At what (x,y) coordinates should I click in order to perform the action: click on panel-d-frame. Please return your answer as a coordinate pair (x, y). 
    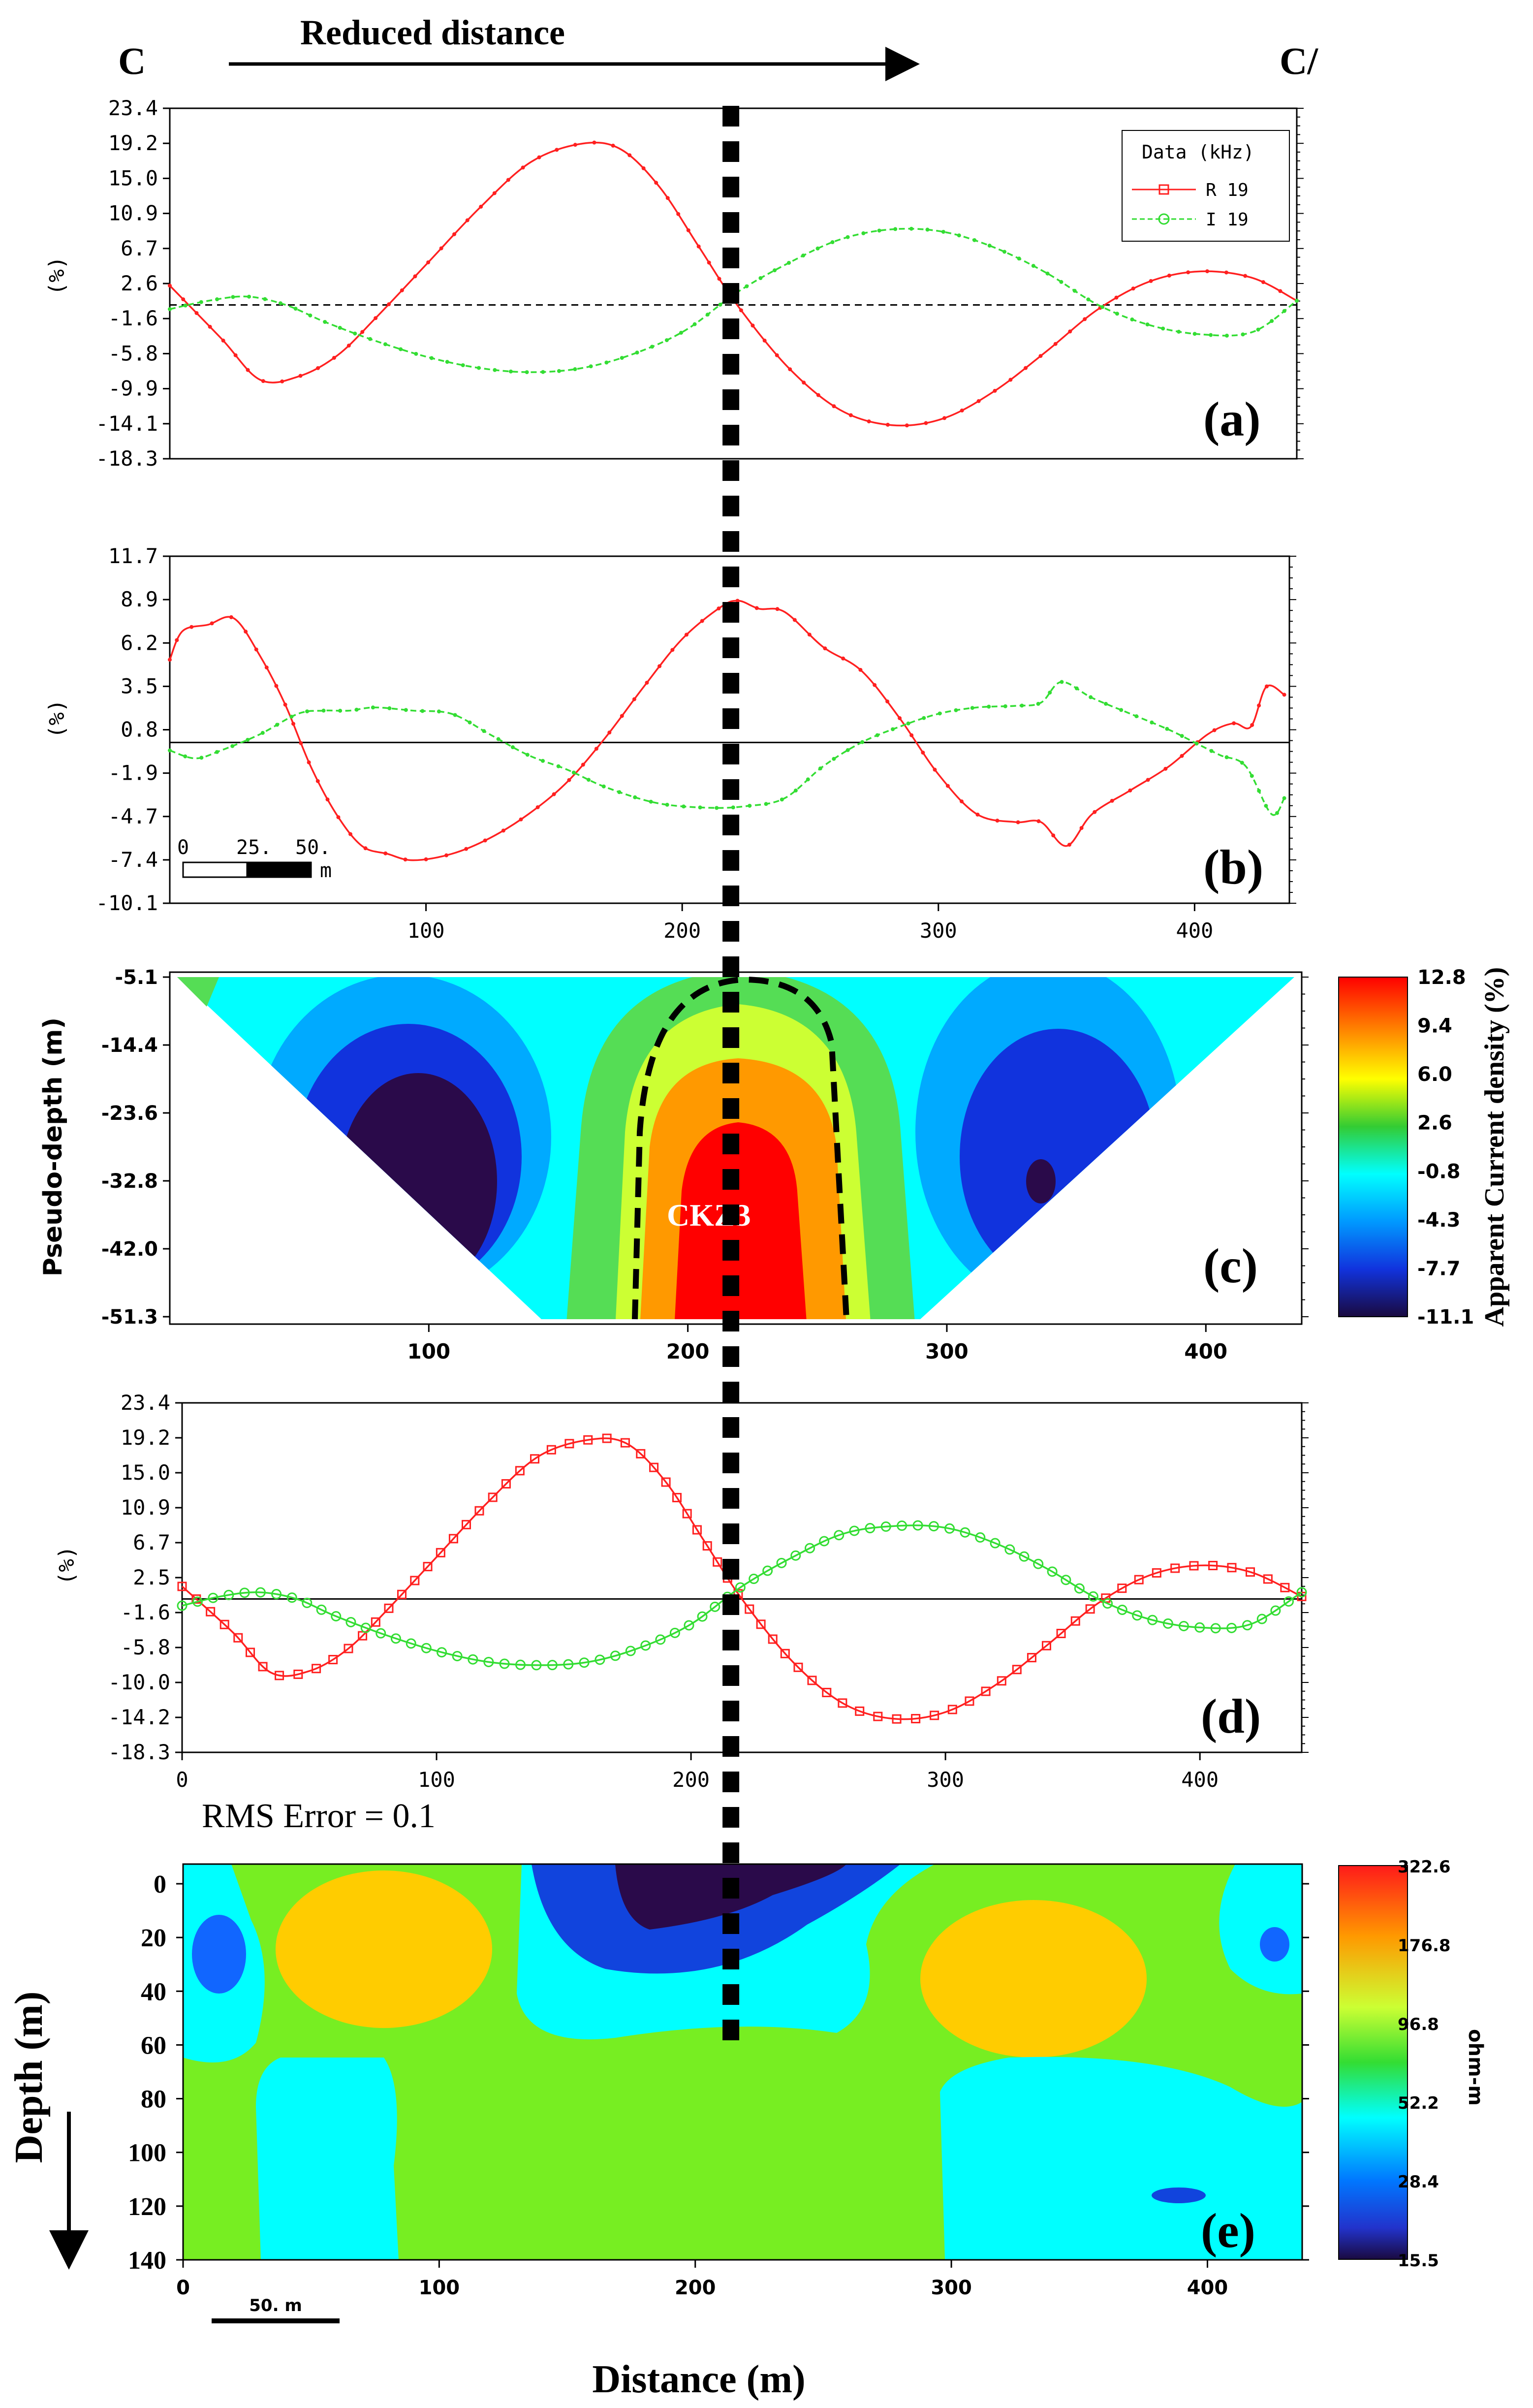
    Looking at the image, I should click on (742, 1577).